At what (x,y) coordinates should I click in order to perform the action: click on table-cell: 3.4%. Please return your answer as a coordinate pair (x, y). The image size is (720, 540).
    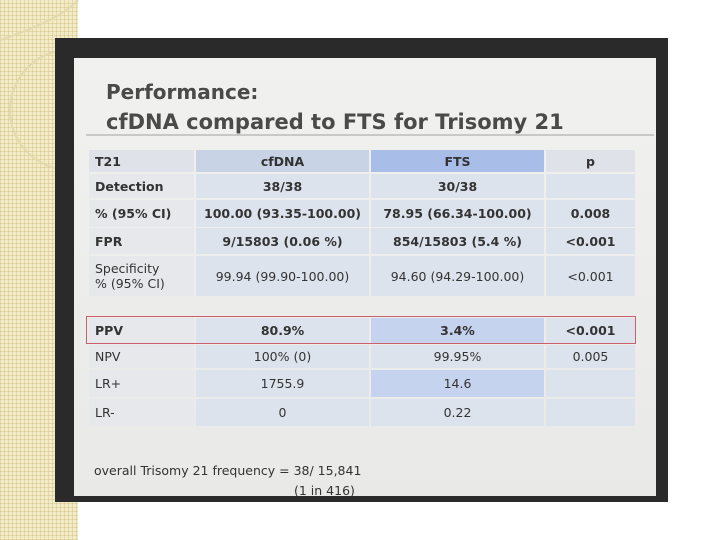
    Looking at the image, I should click on (457, 330).